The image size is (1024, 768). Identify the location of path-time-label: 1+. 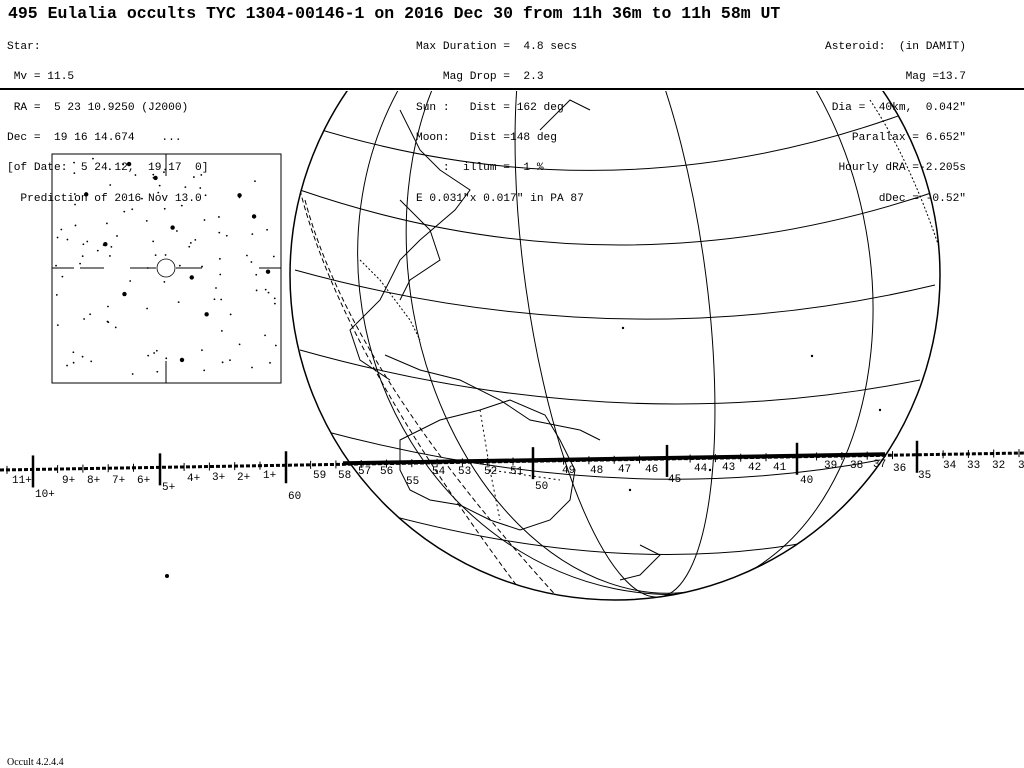
(269, 476).